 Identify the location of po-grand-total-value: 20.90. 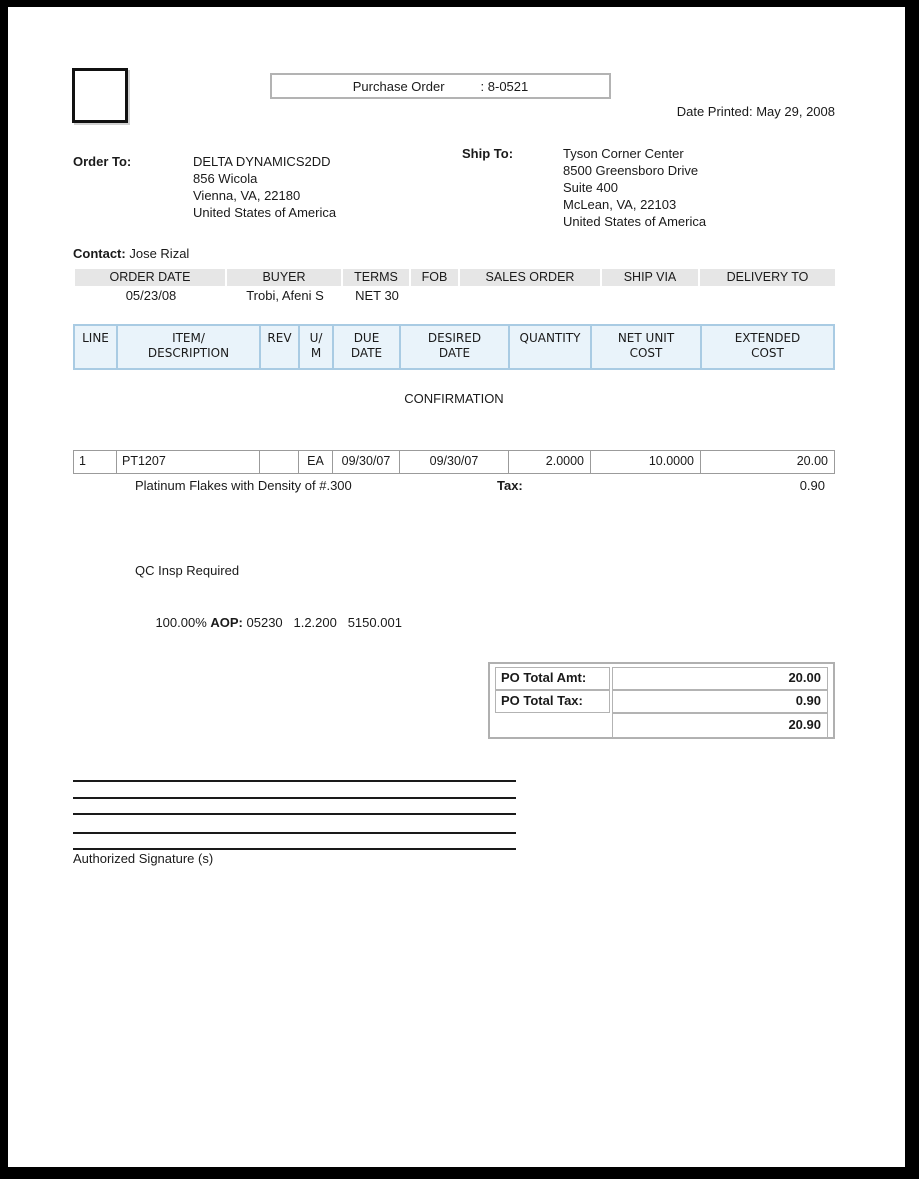
(720, 725).